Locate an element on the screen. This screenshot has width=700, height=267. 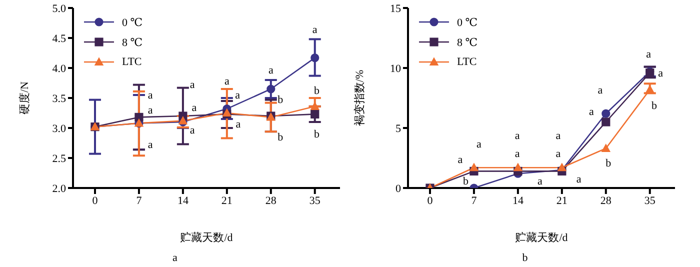
y-tick-label: 2.0 is located at coordinates (59, 188).